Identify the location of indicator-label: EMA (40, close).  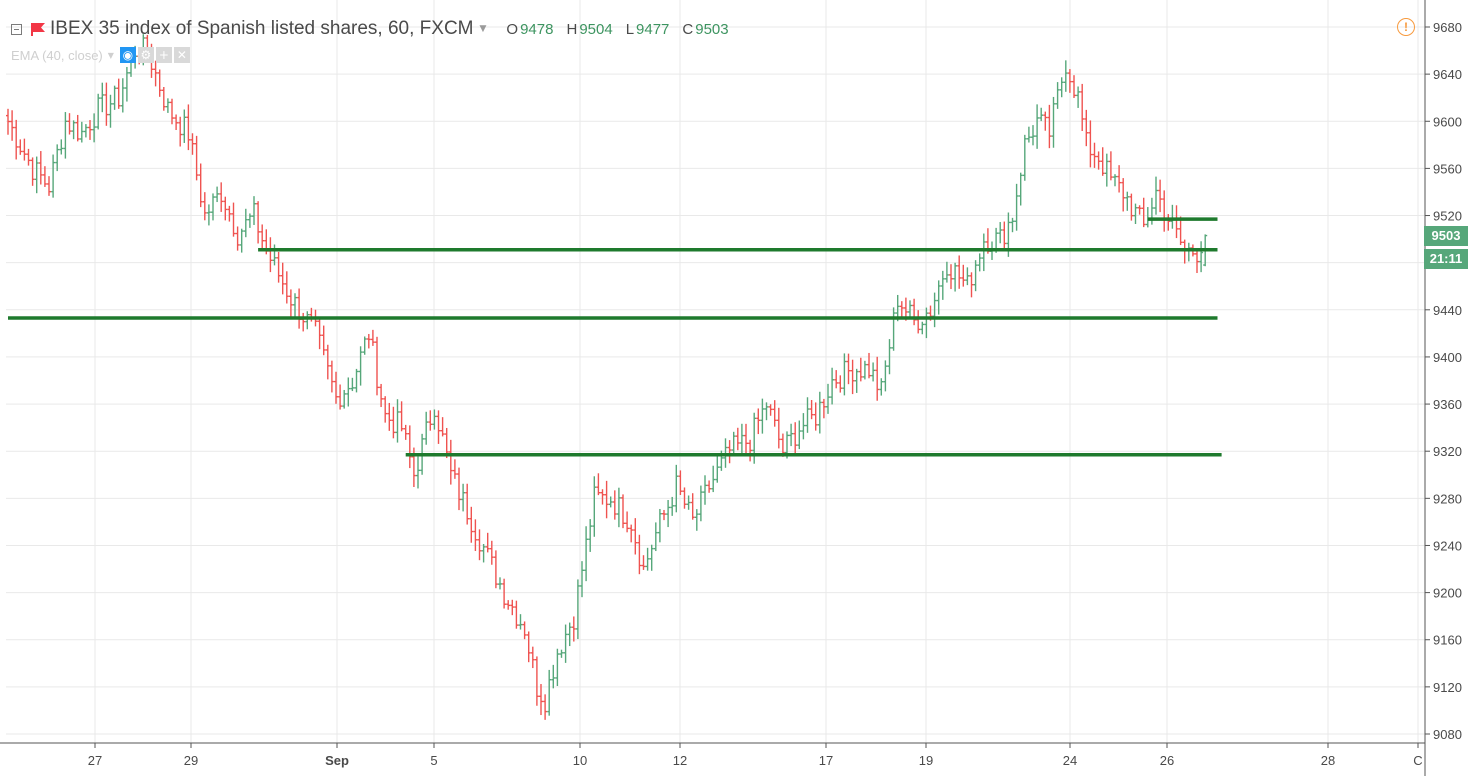
(57, 55).